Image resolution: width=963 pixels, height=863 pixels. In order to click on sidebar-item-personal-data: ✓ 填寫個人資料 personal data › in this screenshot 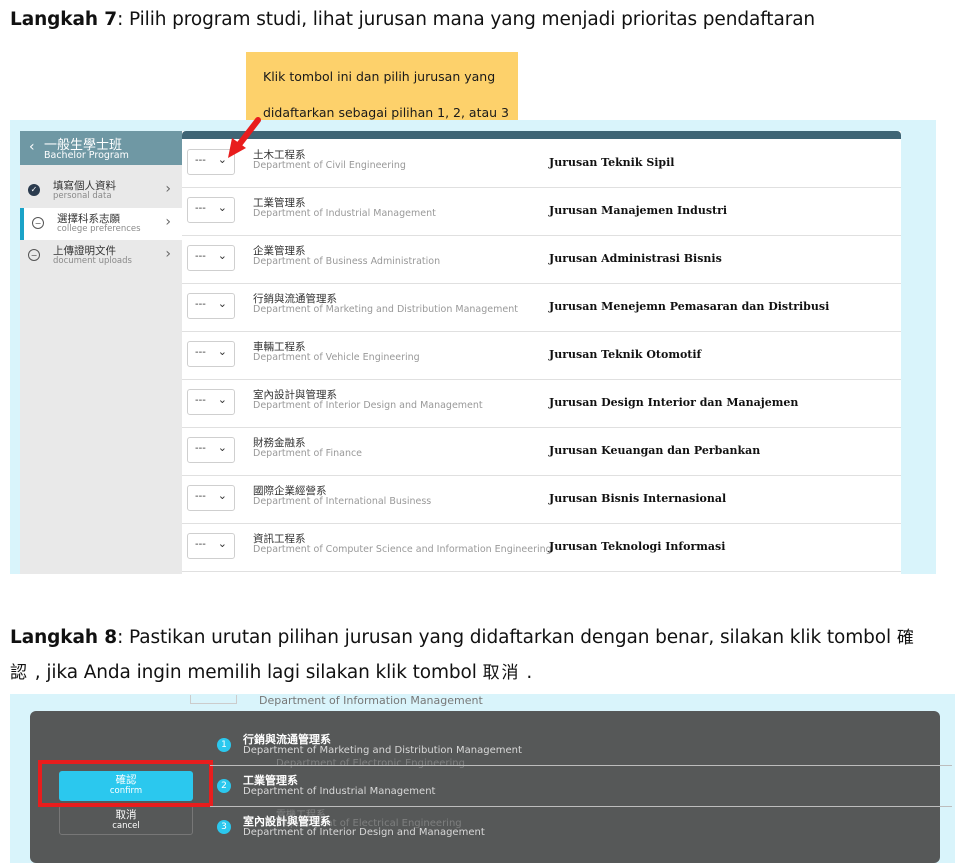, I will do `click(101, 191)`.